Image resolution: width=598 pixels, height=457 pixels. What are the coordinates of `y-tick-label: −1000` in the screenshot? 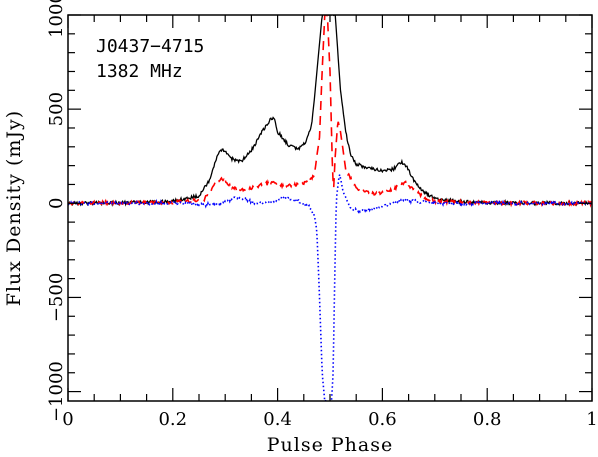 It's located at (56, 391).